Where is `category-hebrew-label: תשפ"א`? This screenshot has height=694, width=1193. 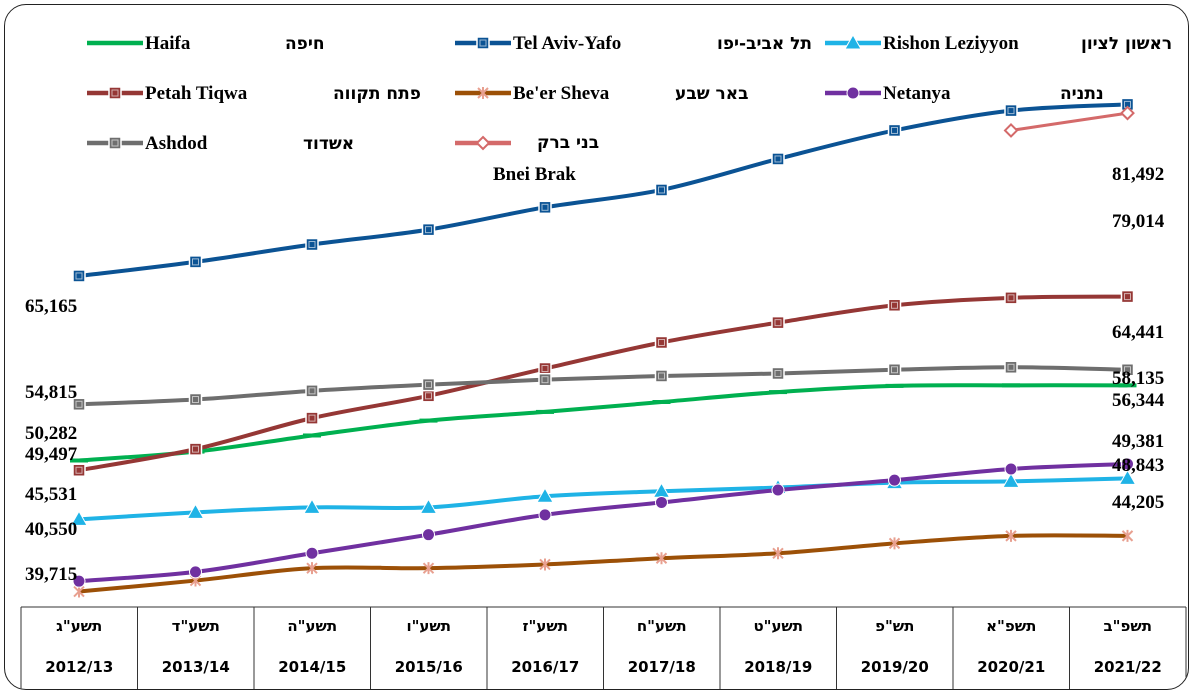
category-hebrew-label: תשפ"א is located at coordinates (1011, 626).